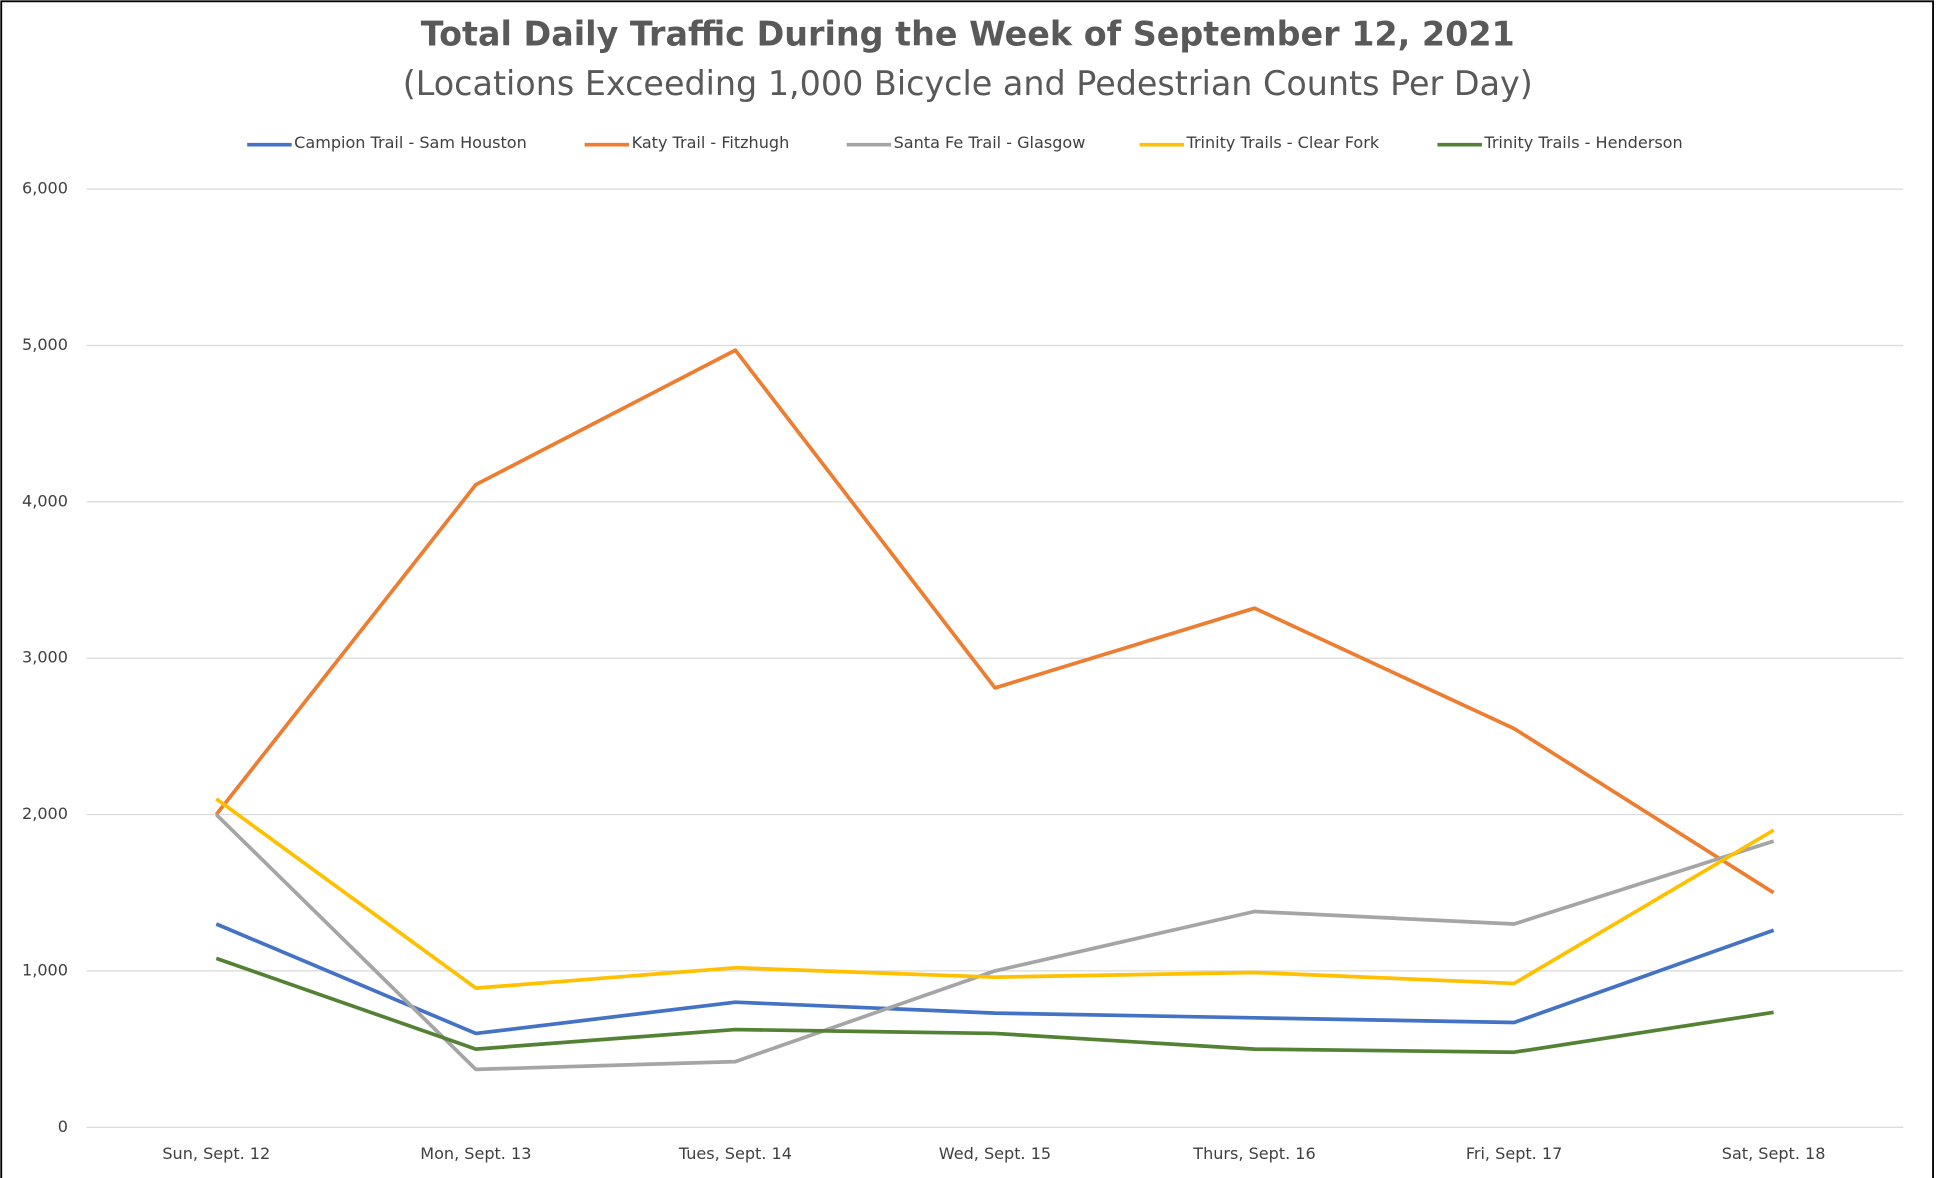 The image size is (1938, 1178). I want to click on y-tick-label: 3,000, so click(45, 657).